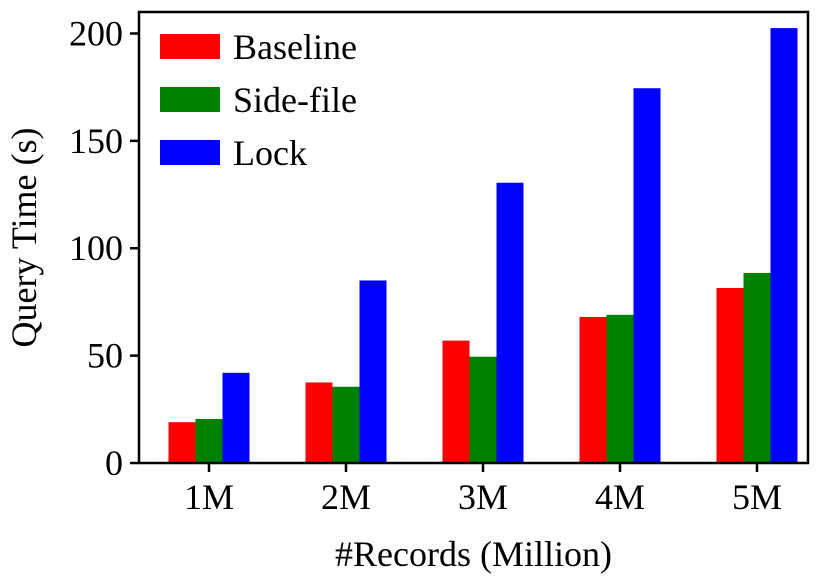 Image resolution: width=831 pixels, height=581 pixels. What do you see at coordinates (757, 367) in the screenshot?
I see `bar-side-file-5m` at bounding box center [757, 367].